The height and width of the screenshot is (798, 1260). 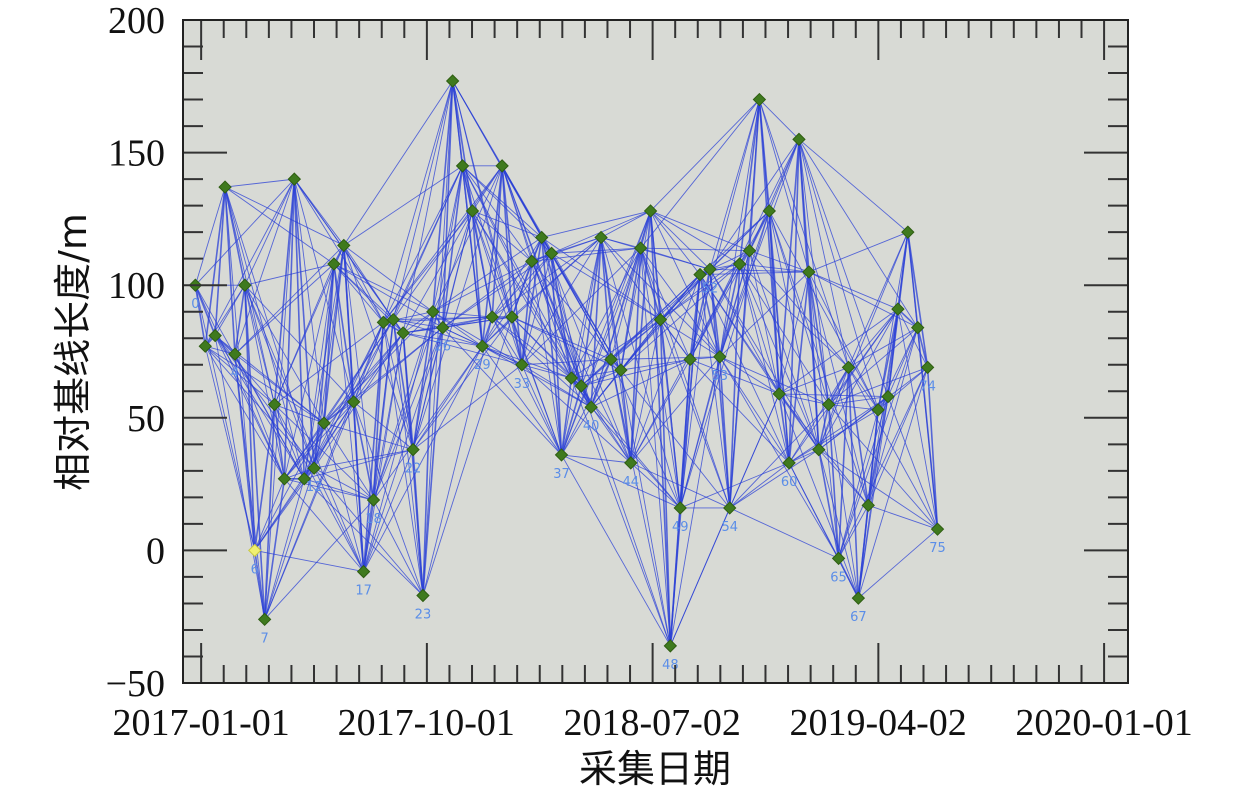 What do you see at coordinates (135, 352) in the screenshot?
I see `y-tick-labels: −50 0 50 100 150 200` at bounding box center [135, 352].